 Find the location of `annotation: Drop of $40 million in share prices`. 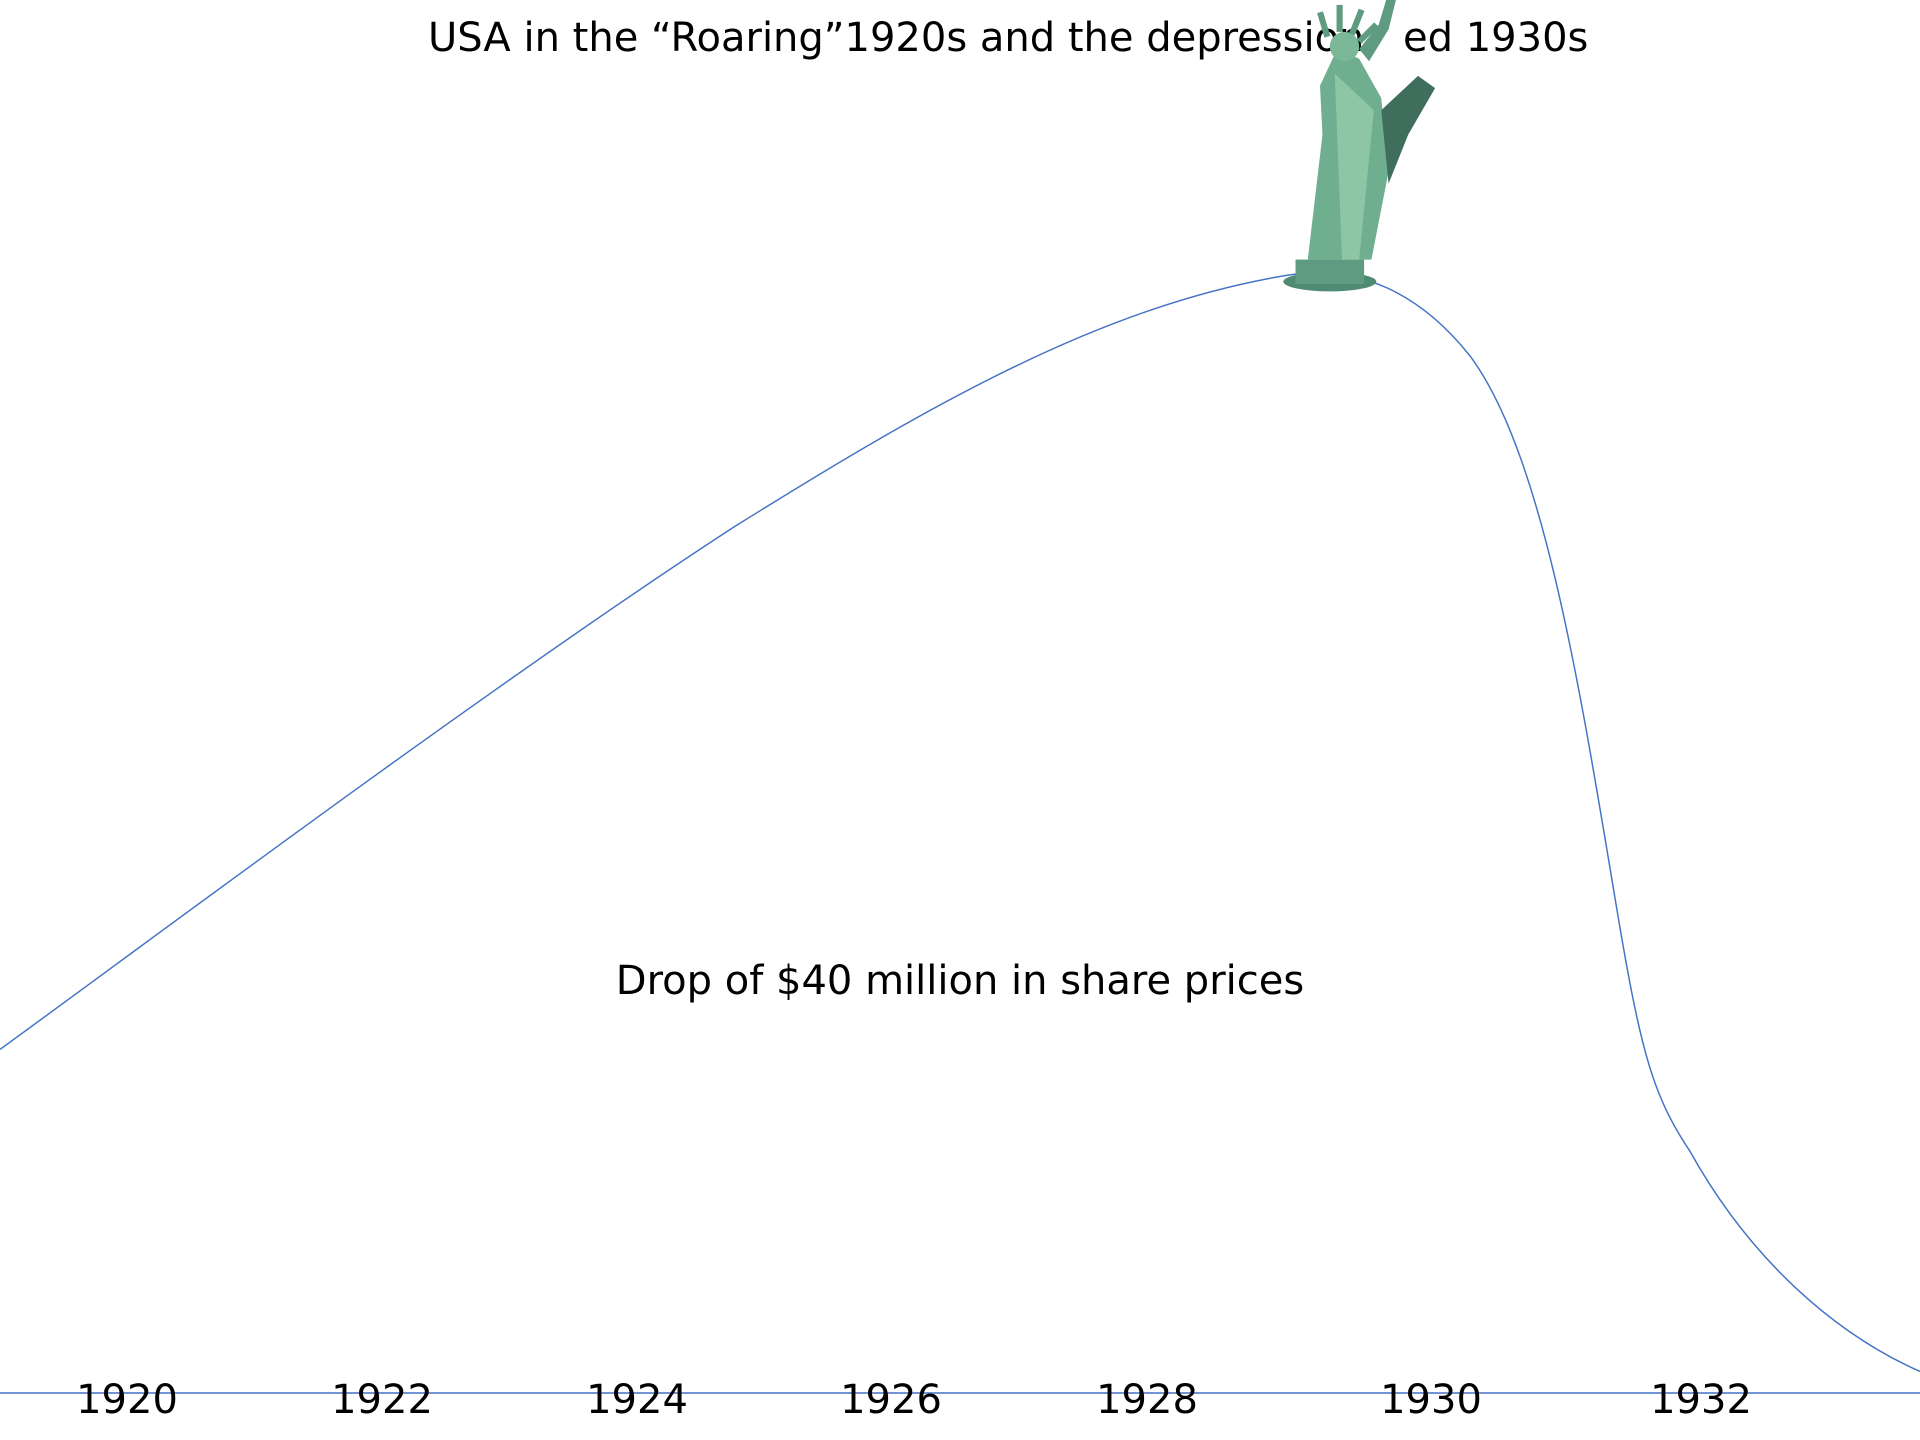

annotation: Drop of $40 million in share prices is located at coordinates (960, 981).